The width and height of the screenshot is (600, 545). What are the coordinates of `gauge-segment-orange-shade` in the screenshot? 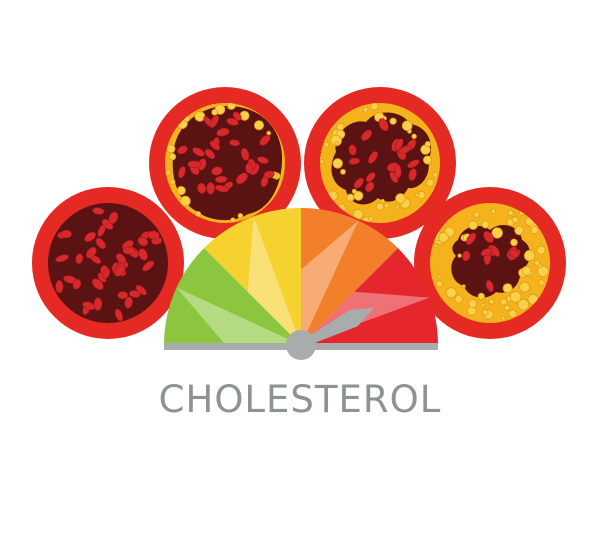 It's located at (330, 282).